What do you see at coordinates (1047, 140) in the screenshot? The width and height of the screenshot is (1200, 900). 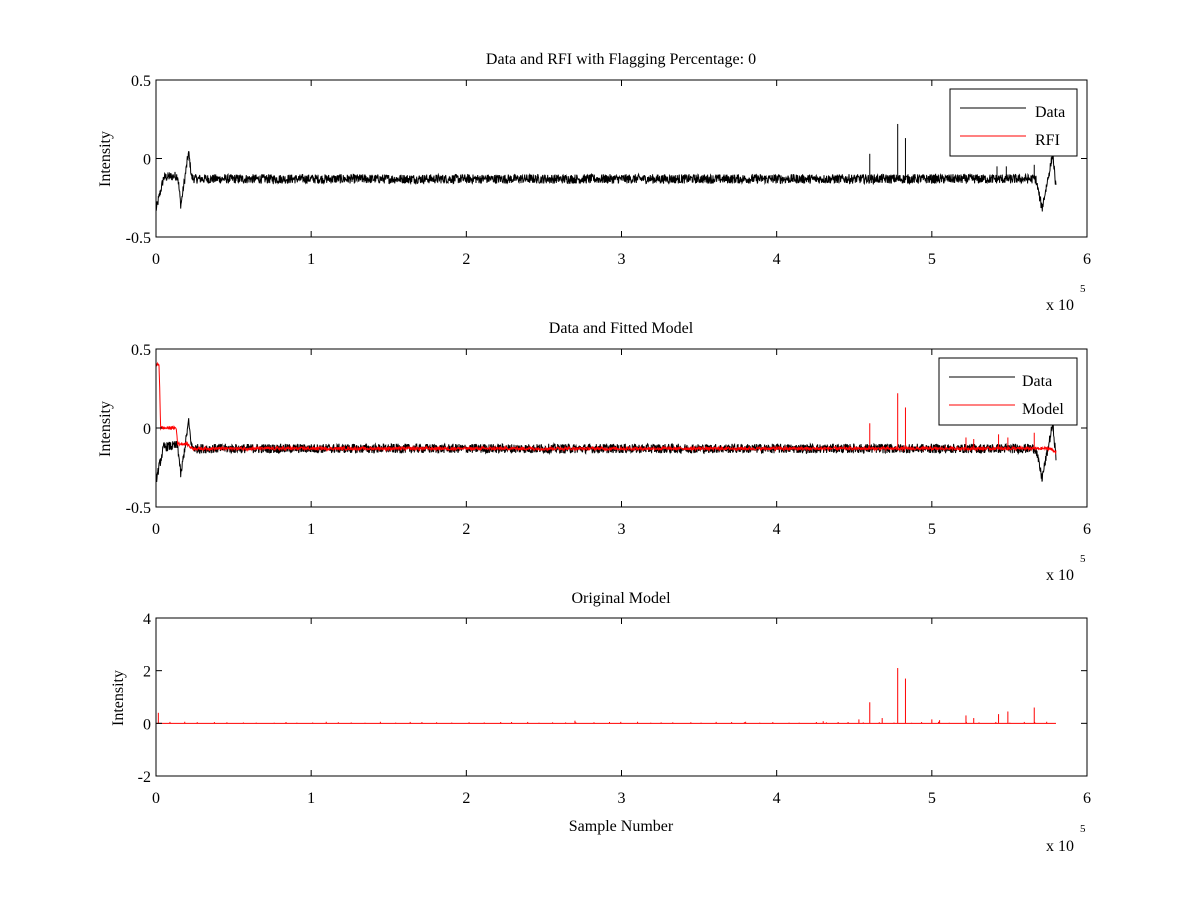 I see `legend-label-rfi: RFI` at bounding box center [1047, 140].